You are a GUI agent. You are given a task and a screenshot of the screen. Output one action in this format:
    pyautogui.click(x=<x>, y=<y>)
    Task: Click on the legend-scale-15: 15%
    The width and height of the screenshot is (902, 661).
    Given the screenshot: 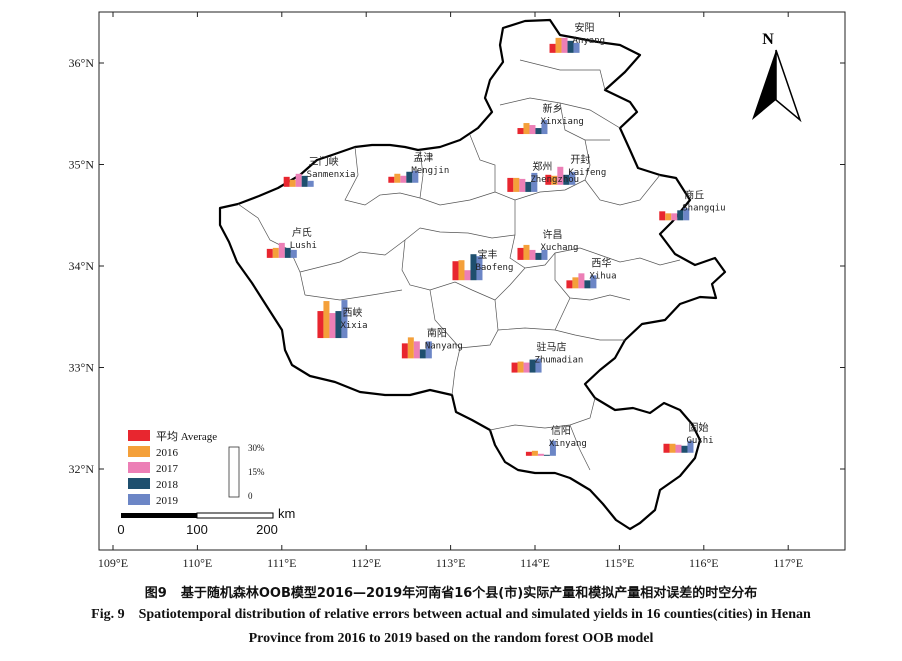 What is the action you would take?
    pyautogui.click(x=256, y=472)
    